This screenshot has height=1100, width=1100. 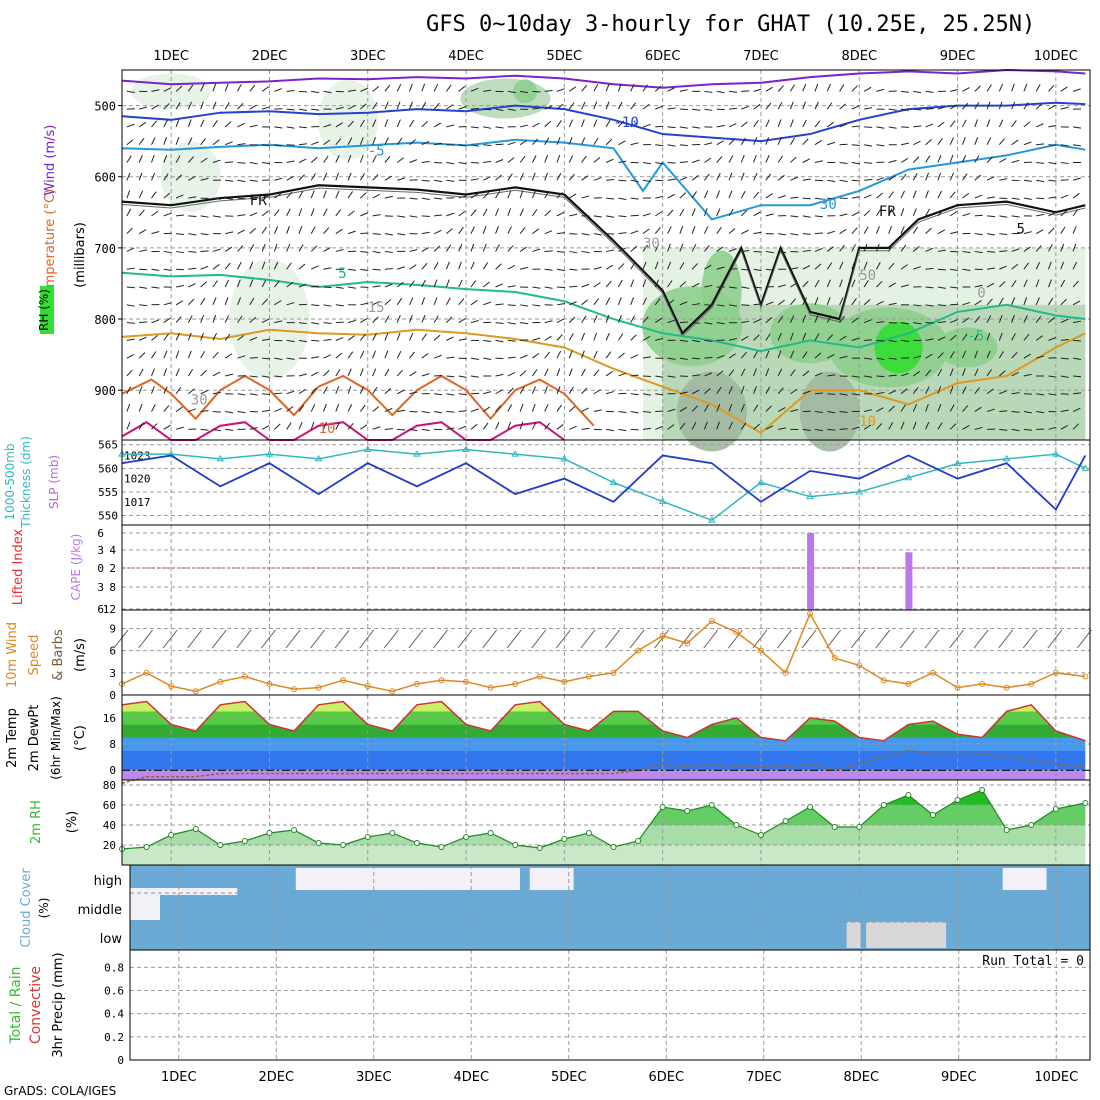 I want to click on bottom-day-label-2: 3DEC, so click(x=374, y=1077).